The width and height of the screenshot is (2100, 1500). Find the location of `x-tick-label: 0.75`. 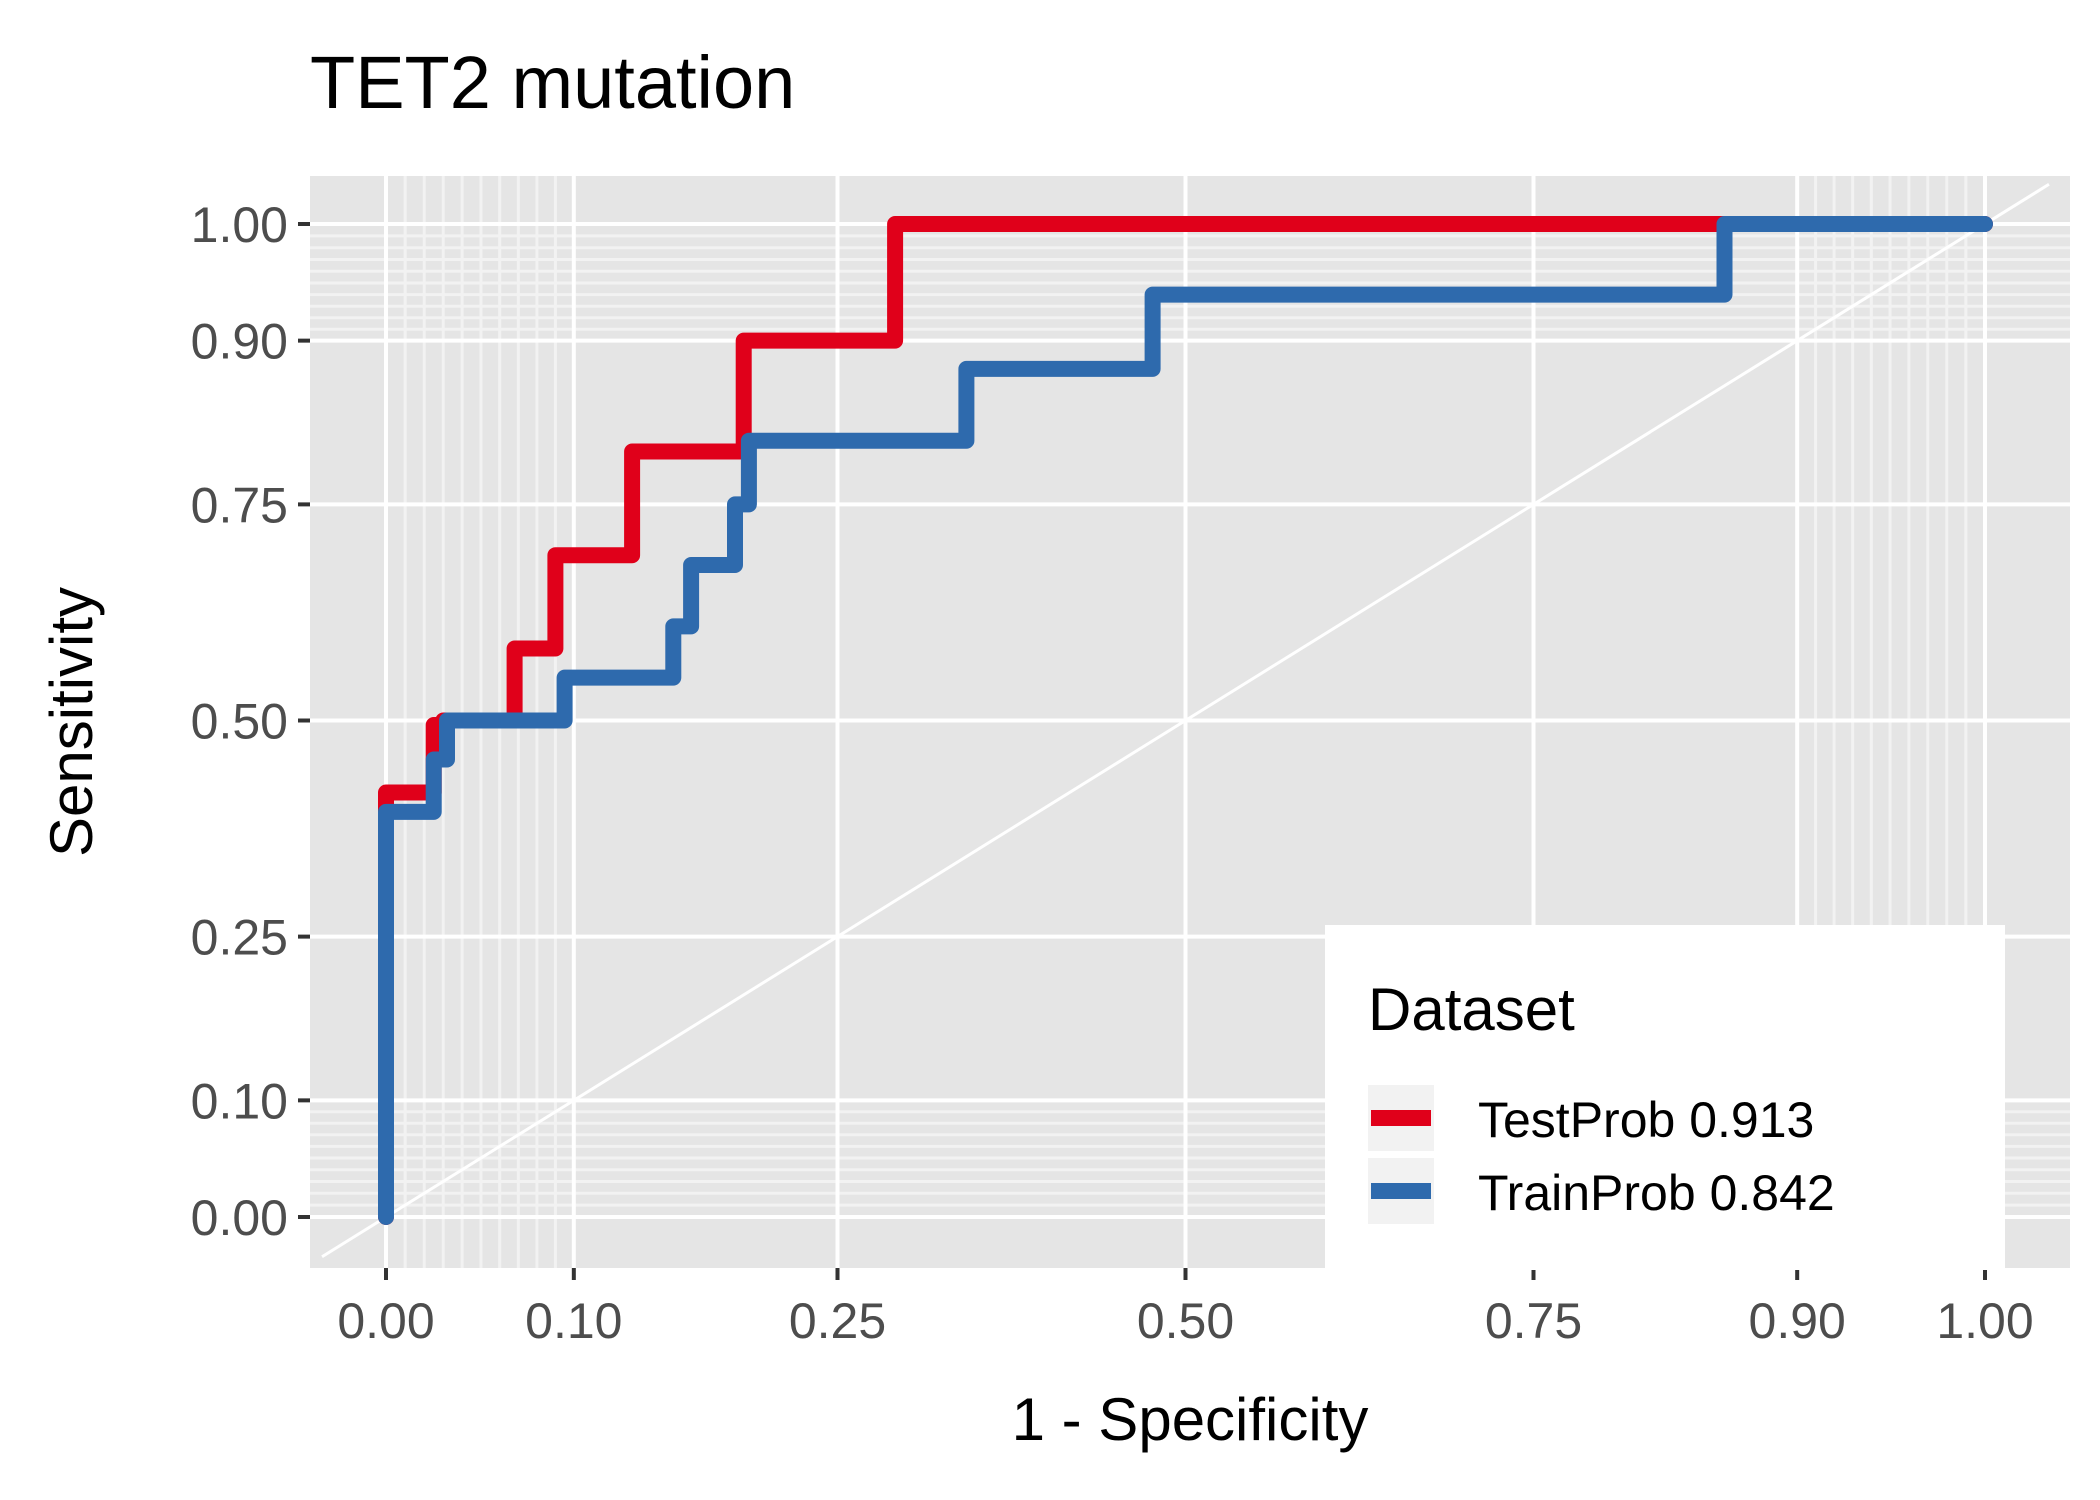

x-tick-label: 0.75 is located at coordinates (1533, 1321).